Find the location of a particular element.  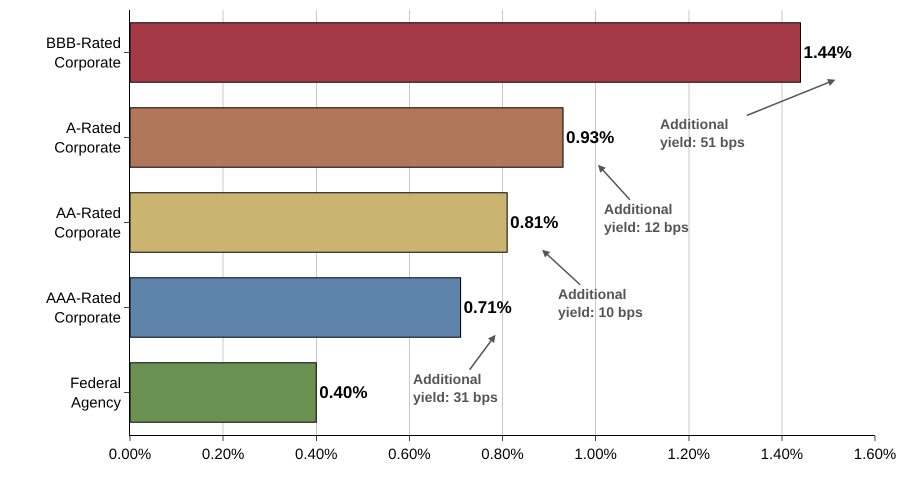

data-label: 0.93% is located at coordinates (590, 137).